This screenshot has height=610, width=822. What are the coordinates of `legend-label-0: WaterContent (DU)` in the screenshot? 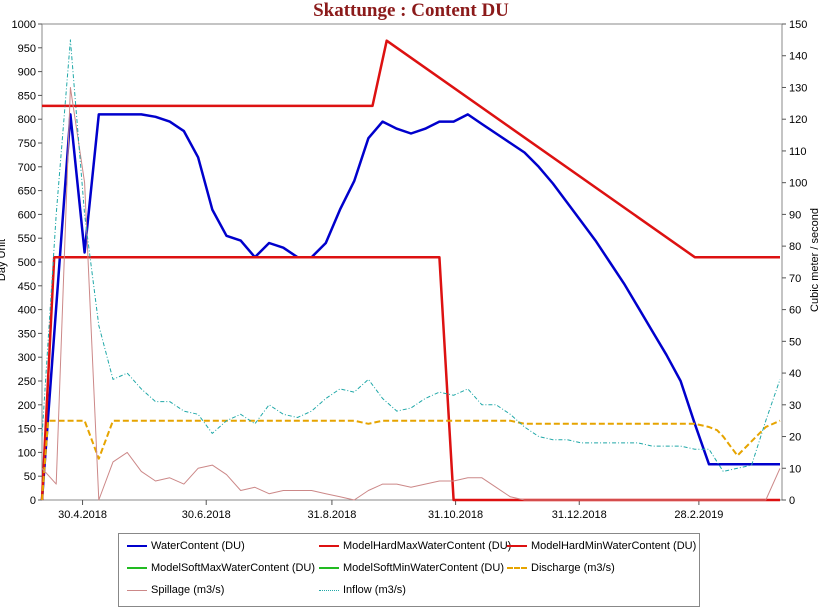 It's located at (198, 546).